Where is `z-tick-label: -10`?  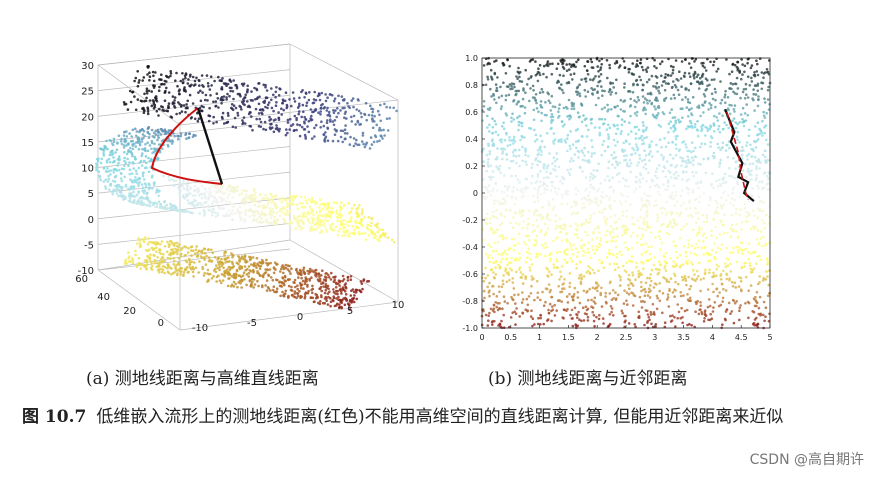 z-tick-label: -10 is located at coordinates (86, 271).